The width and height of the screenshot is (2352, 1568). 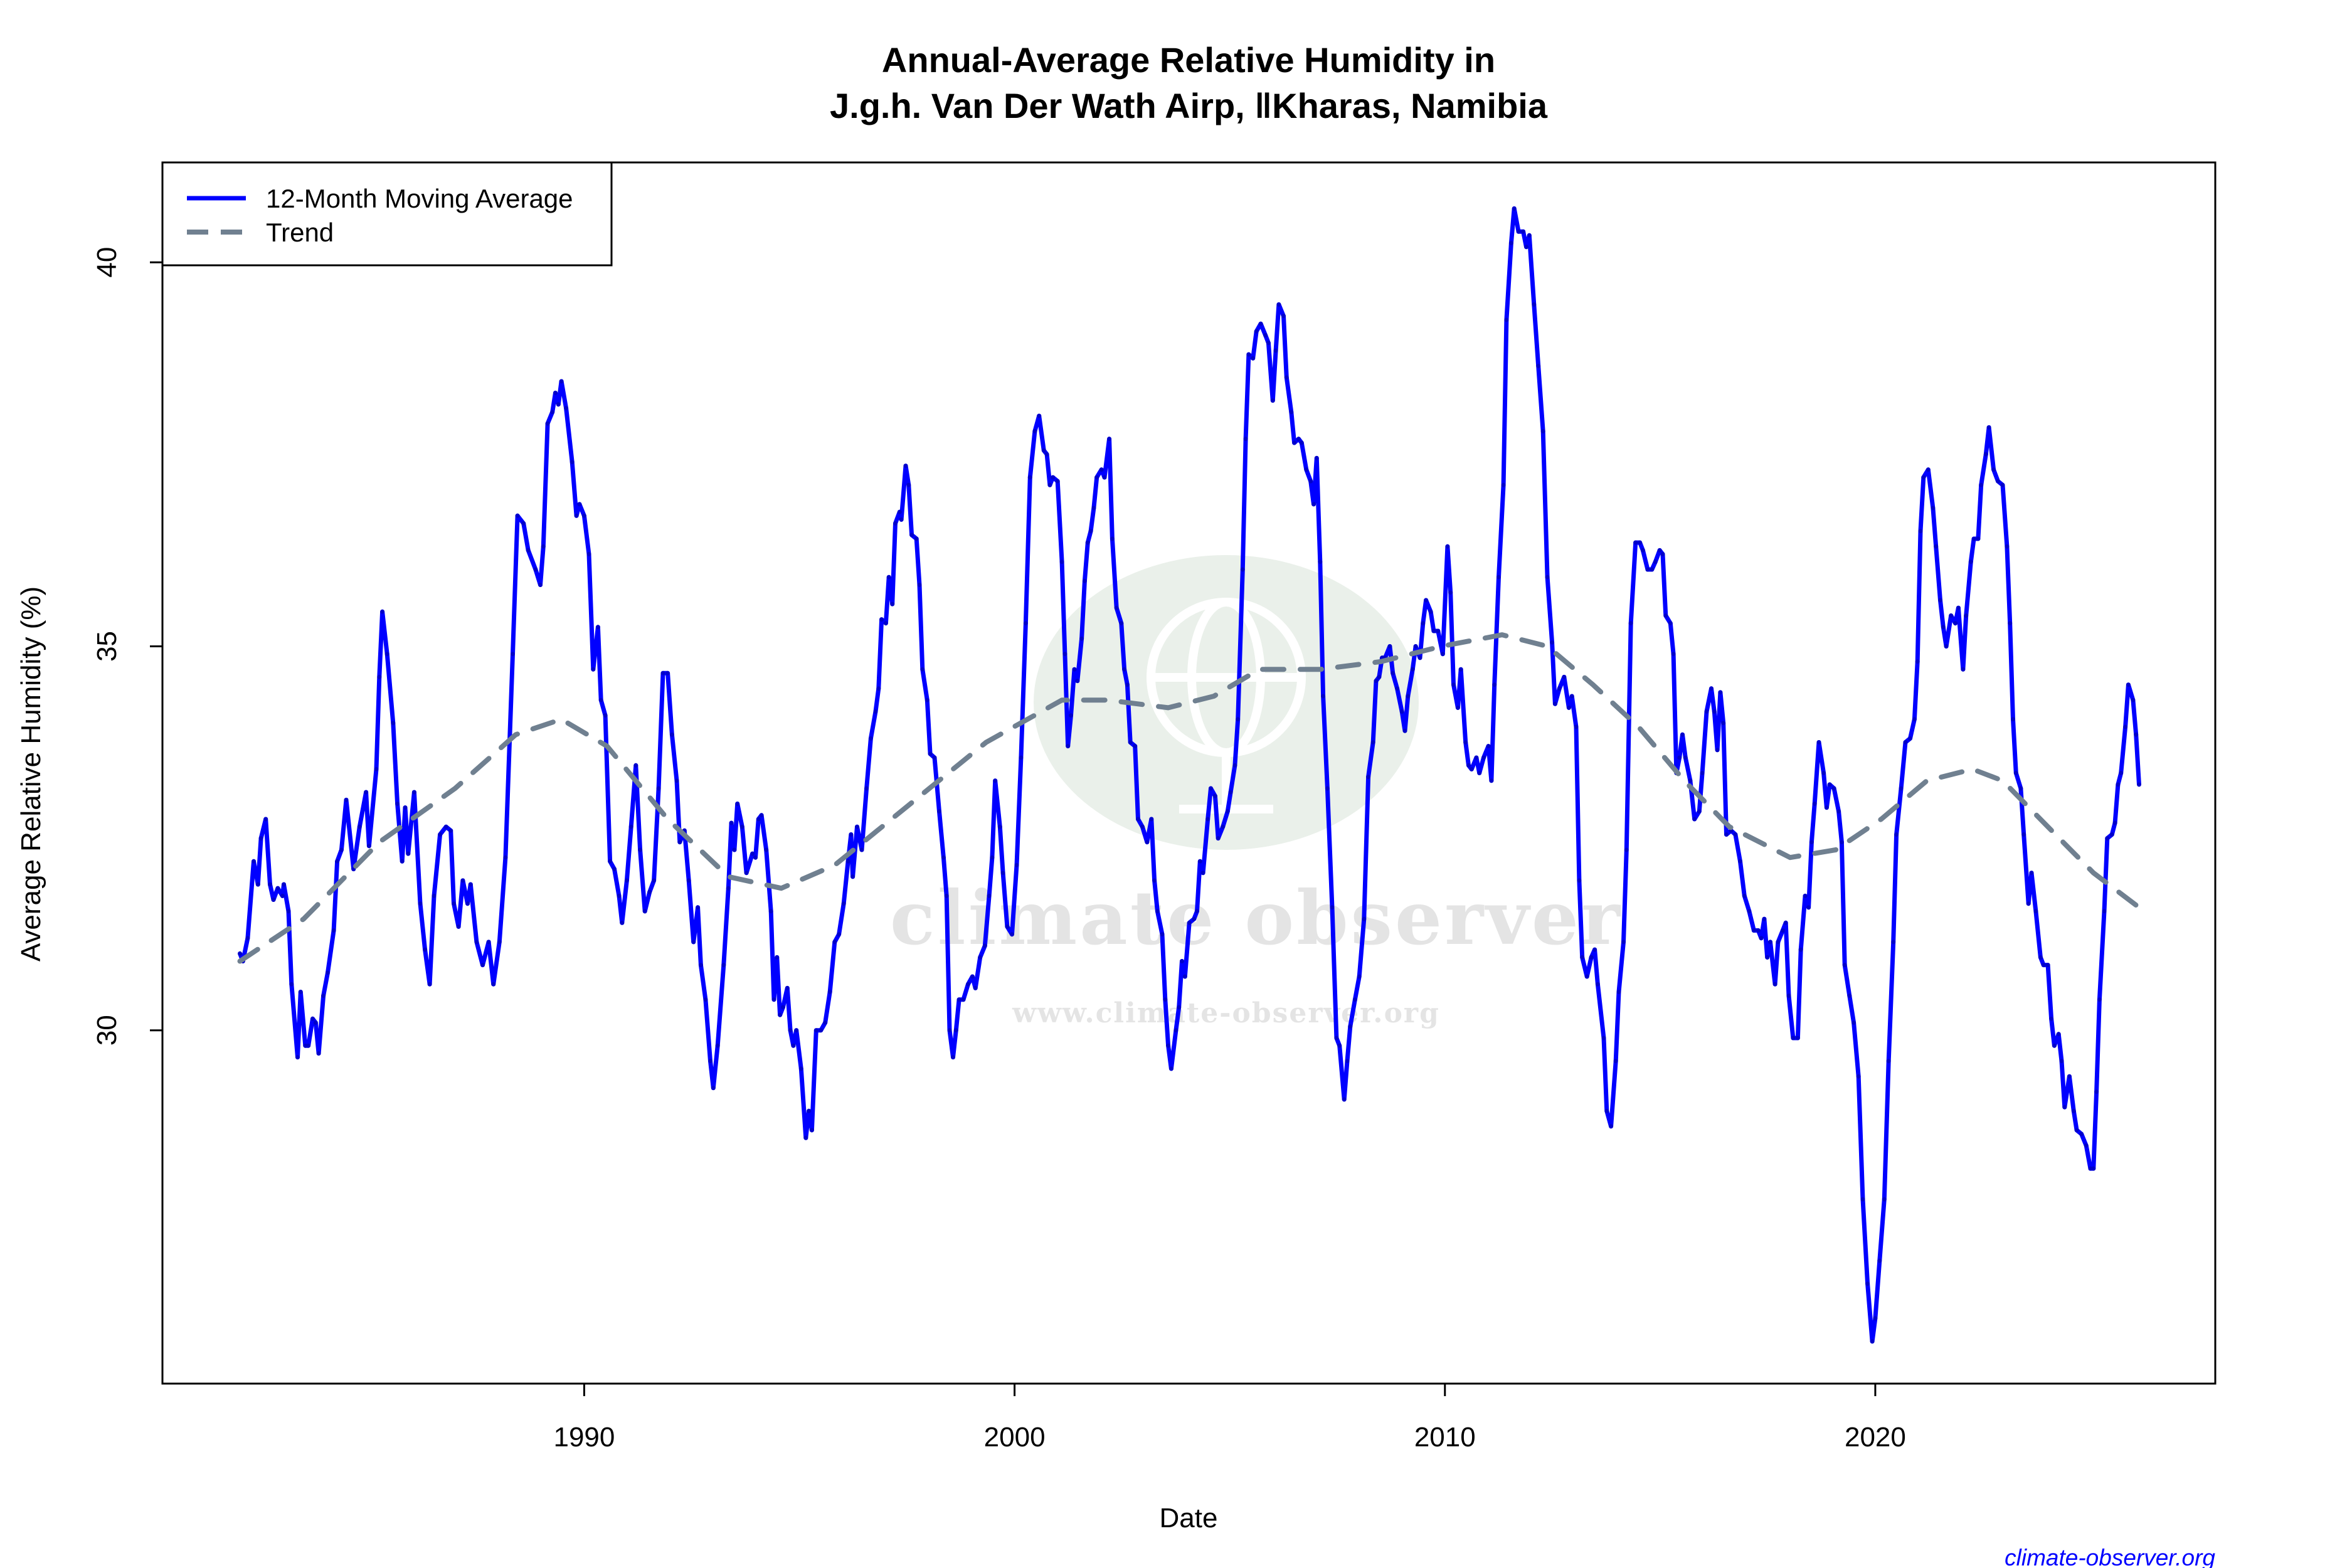 I want to click on legend-box, so click(x=387, y=214).